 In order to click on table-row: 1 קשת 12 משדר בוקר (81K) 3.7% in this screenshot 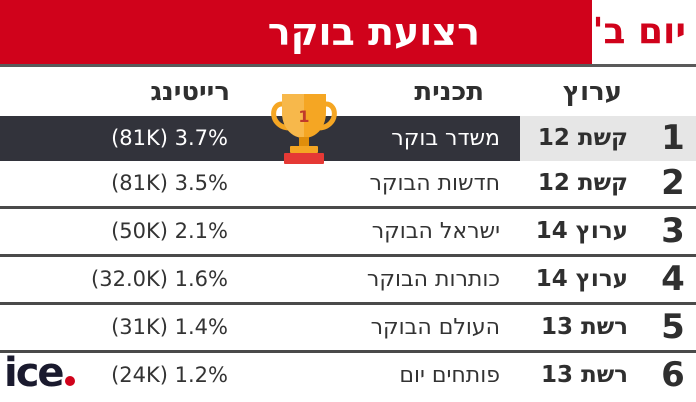, I will do `click(348, 140)`.